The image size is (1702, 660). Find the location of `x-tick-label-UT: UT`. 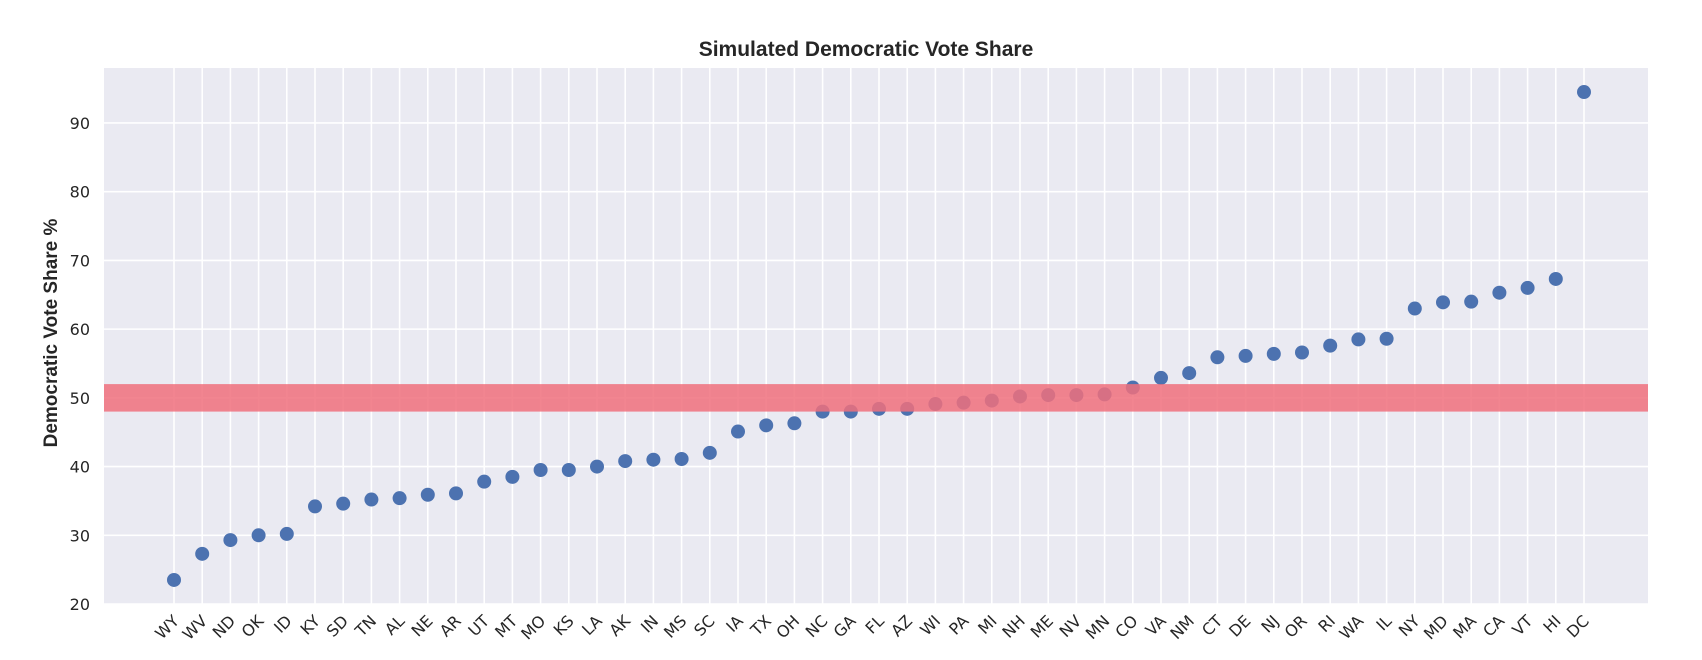

x-tick-label-UT: UT is located at coordinates (478, 625).